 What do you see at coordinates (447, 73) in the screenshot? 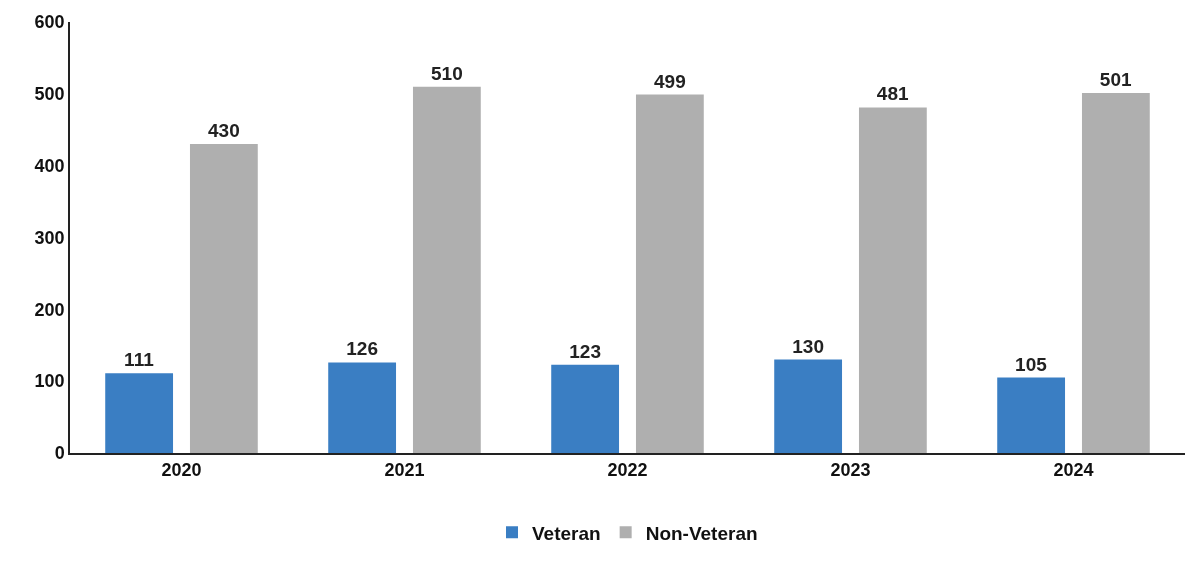
I see `data-label: 510` at bounding box center [447, 73].